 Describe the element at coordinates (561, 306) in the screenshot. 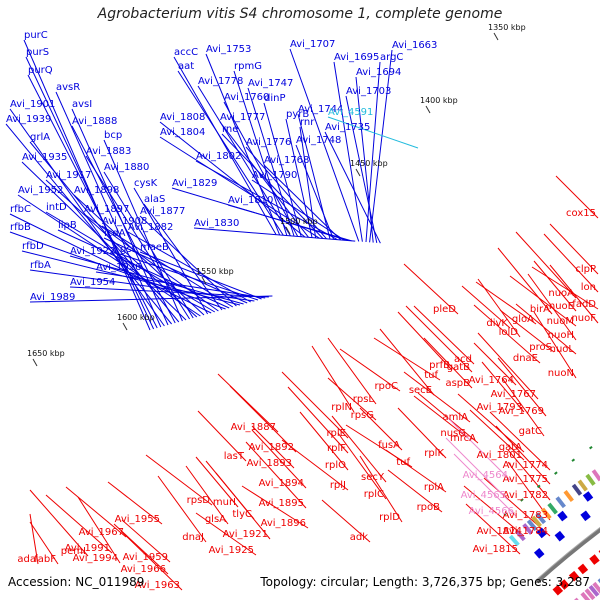

I see `gene-label: nuoE` at that location.